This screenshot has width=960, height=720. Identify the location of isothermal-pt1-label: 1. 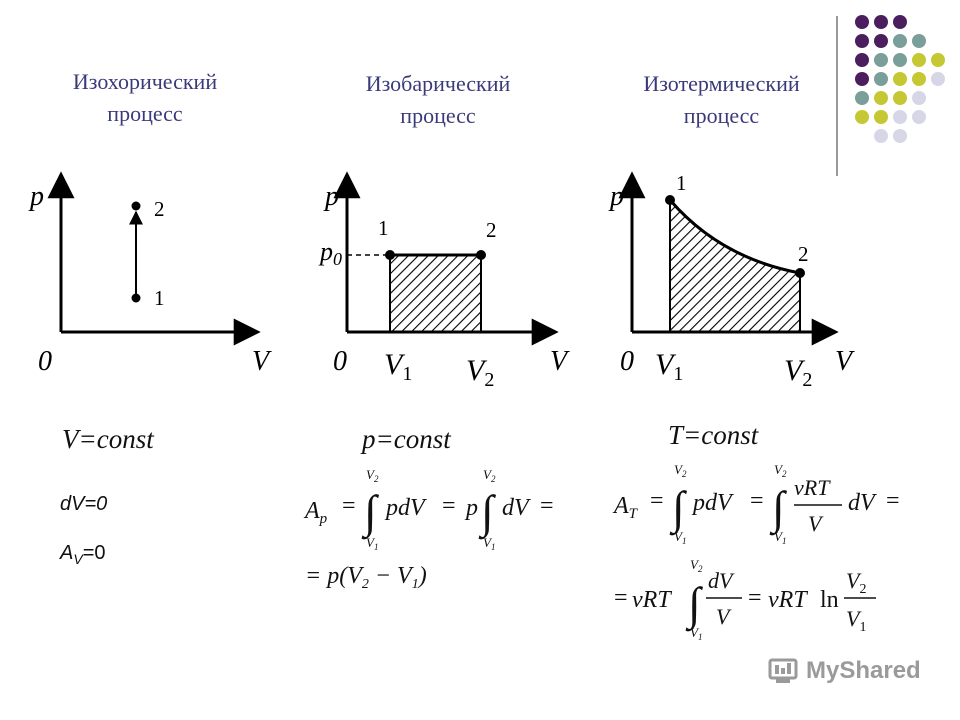
(681, 183).